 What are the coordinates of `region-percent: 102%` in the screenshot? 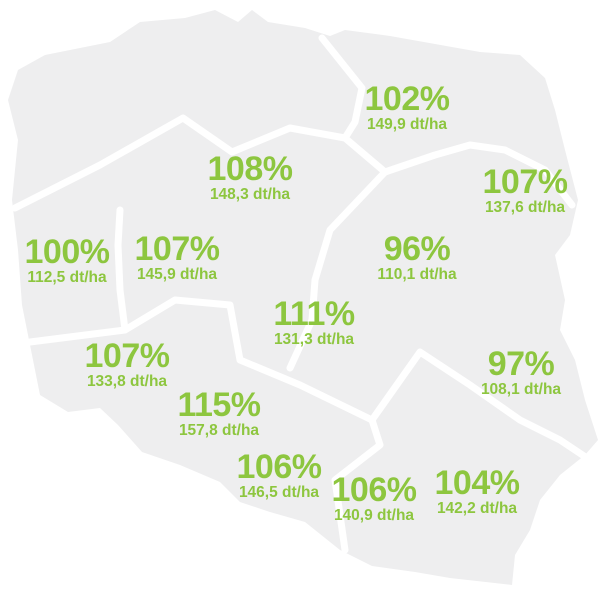 It's located at (407, 99).